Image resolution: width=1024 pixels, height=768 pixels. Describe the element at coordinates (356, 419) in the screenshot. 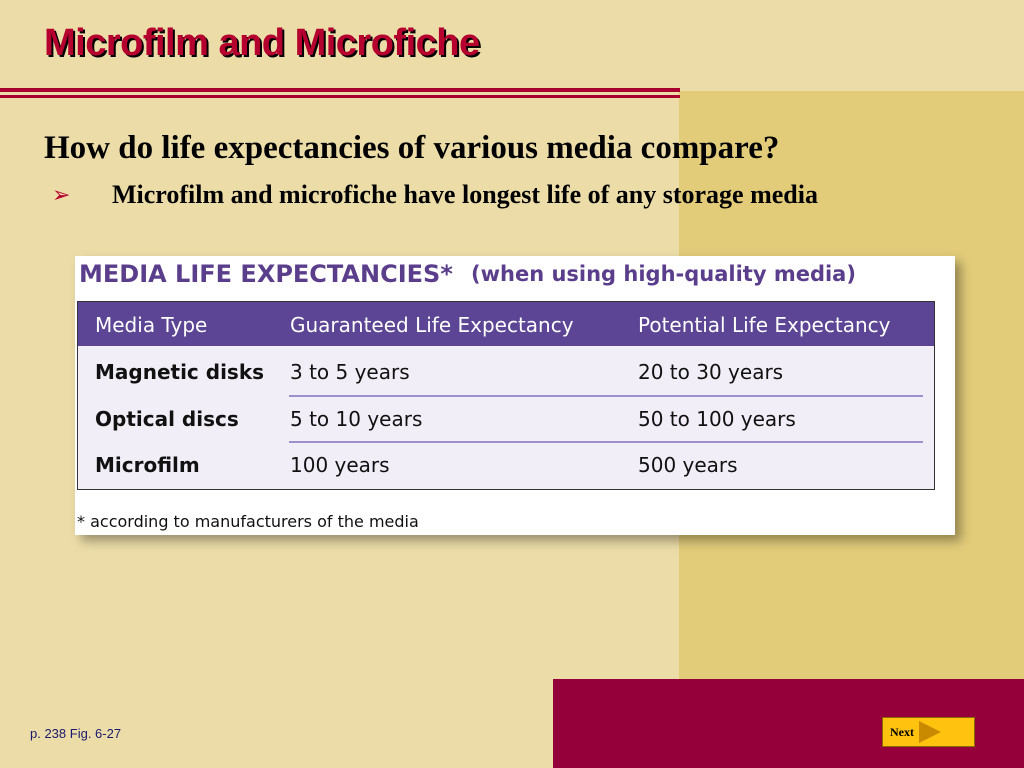

I see `guaranteed-cell: 5 to 10 years` at that location.